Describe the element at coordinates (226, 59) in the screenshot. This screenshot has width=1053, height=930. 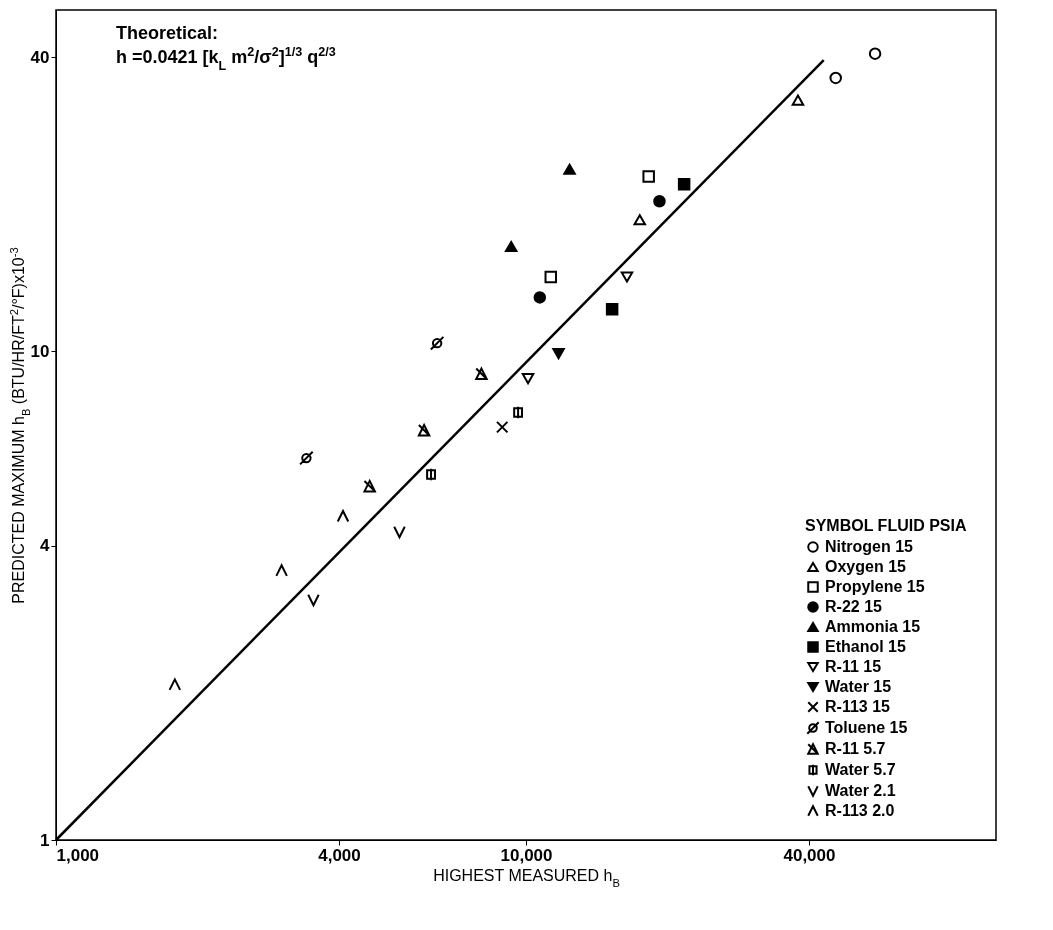
I see `text: h =0.0421 [k$_{L}$ m$^{2}$/σ$^{2}$]$^{1/3}$ q$^{2/3}$` at that location.